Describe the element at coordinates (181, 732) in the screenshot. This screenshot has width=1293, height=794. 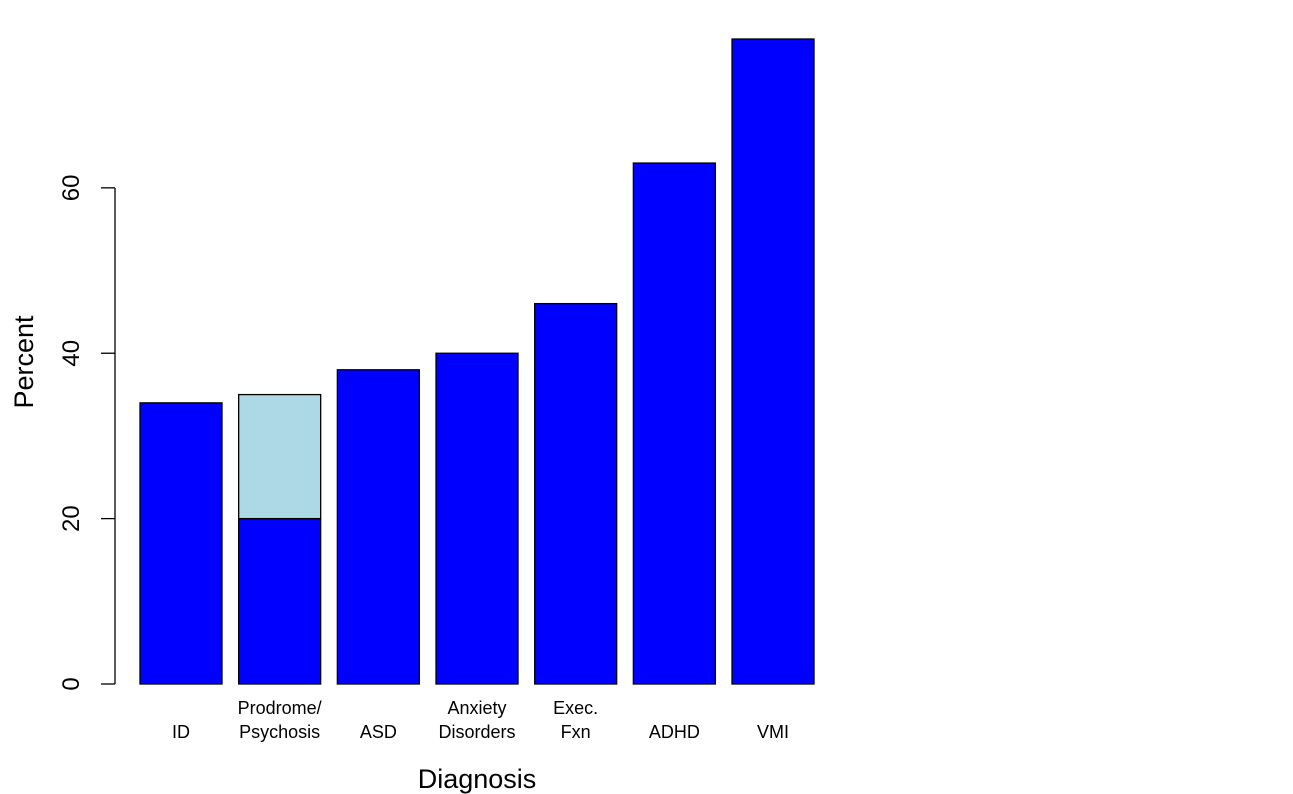
I see `x-tick-label-0-line-0: ID` at that location.